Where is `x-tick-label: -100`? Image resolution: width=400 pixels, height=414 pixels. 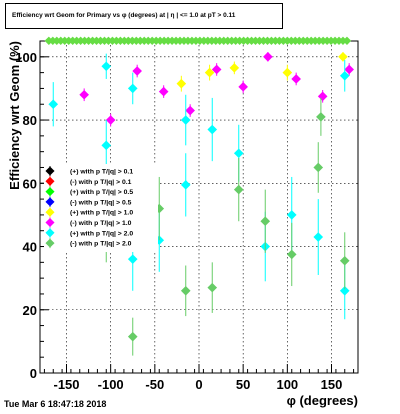
x-tick-label: -100 is located at coordinates (111, 384).